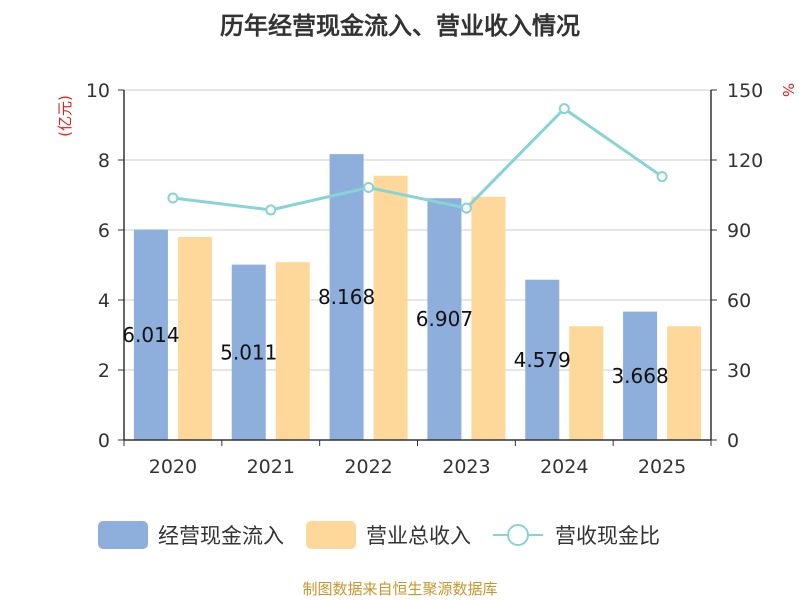 The height and width of the screenshot is (600, 800). I want to click on chart-title: 历年经营现金流入、营业收入情况, so click(400, 26).